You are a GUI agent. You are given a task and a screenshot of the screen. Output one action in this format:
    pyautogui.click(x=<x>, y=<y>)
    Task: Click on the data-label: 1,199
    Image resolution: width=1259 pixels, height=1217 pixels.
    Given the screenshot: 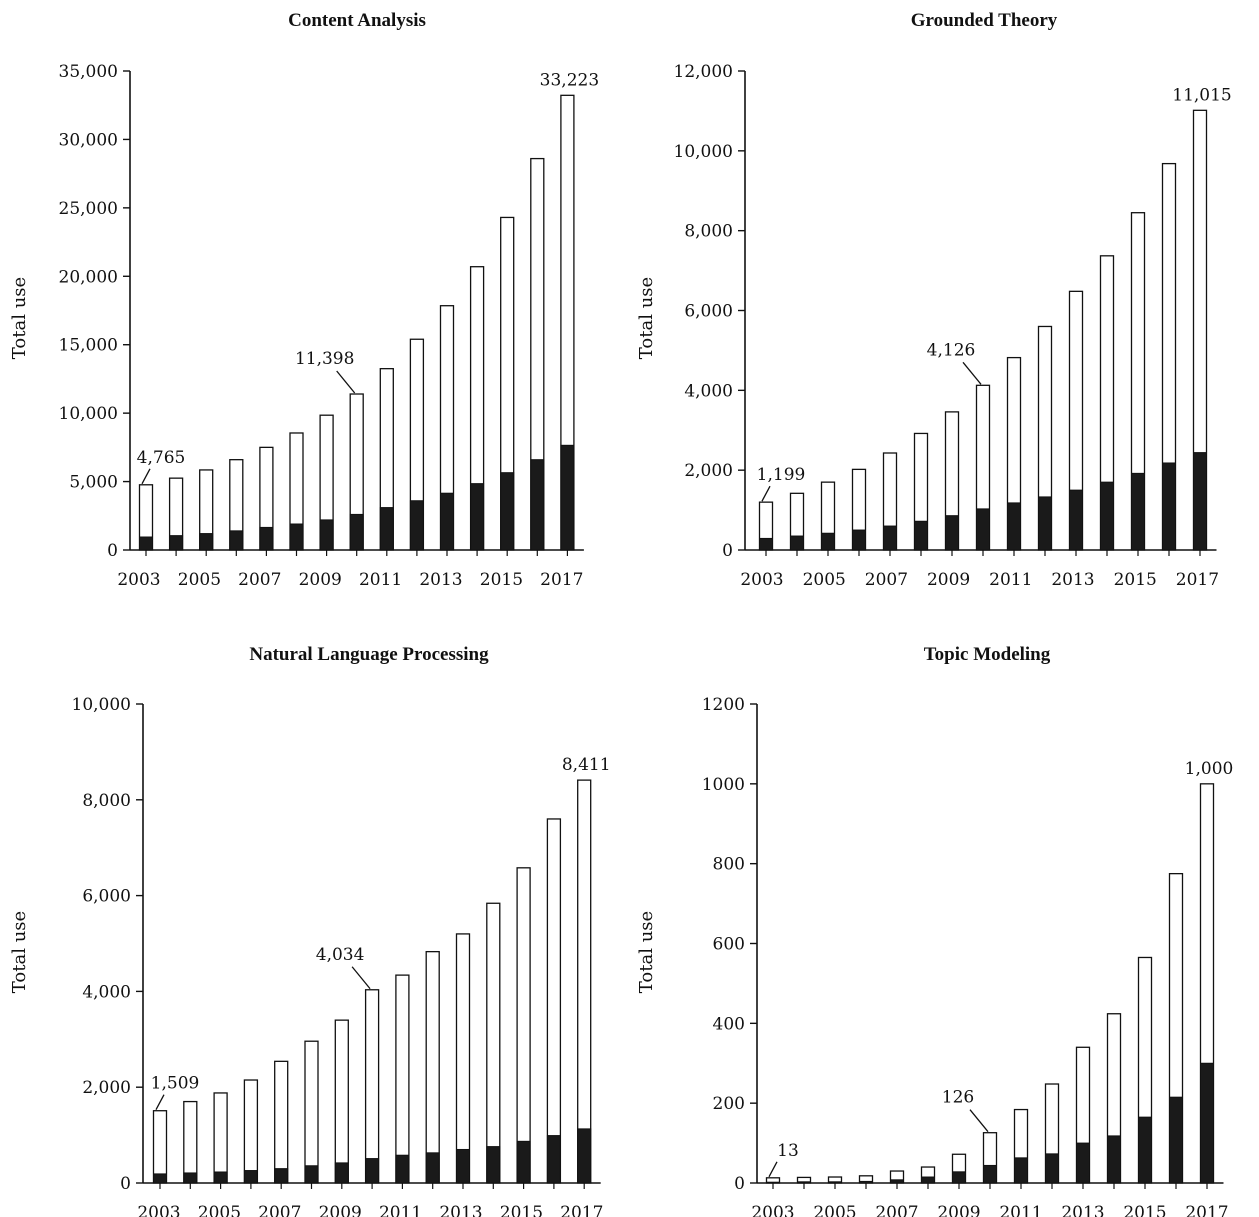 What is the action you would take?
    pyautogui.click(x=781, y=475)
    